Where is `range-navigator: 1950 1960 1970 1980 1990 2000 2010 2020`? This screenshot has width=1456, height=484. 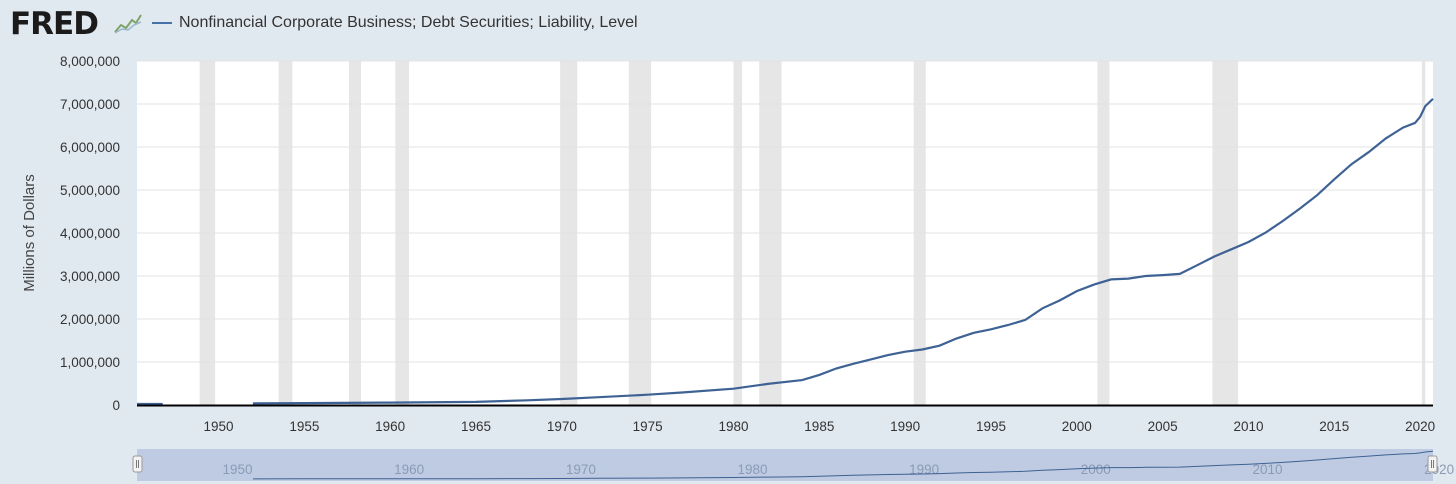
range-navigator: 1950 1960 1970 1980 1990 2000 2010 2020 is located at coordinates (793, 465).